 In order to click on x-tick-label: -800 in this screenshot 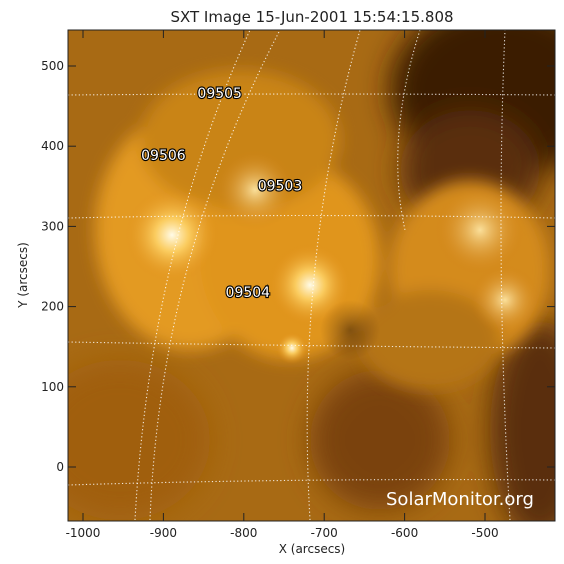, I will do `click(243, 533)`.